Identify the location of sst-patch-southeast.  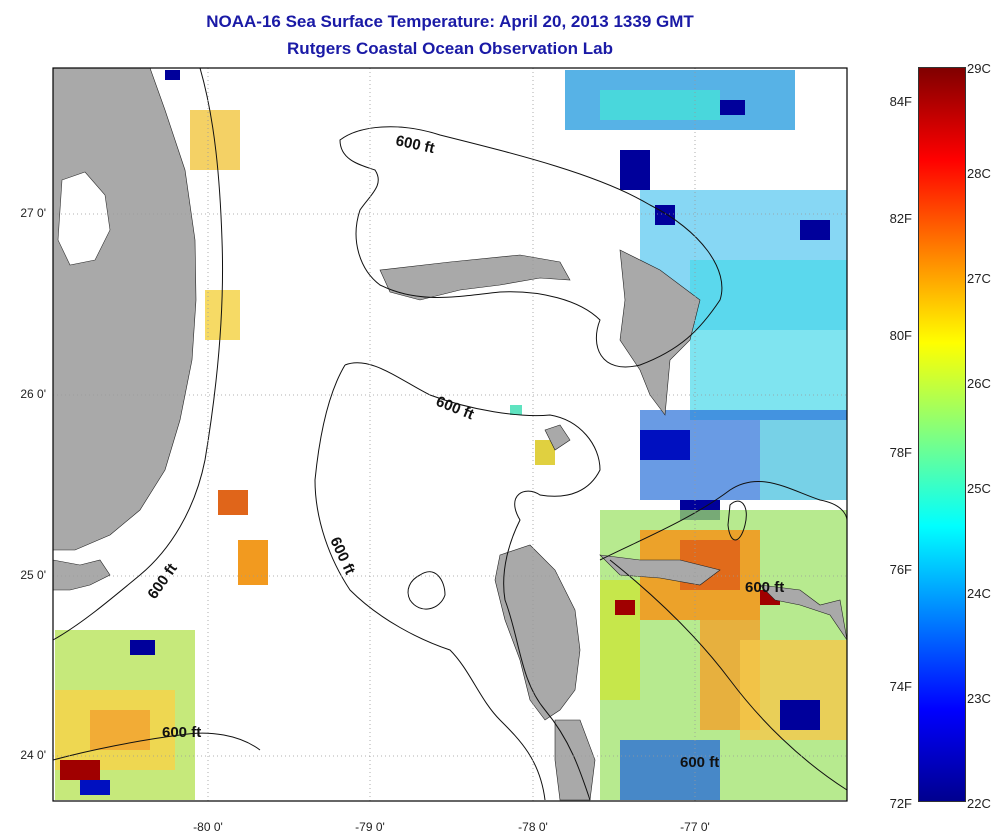
(723, 655).